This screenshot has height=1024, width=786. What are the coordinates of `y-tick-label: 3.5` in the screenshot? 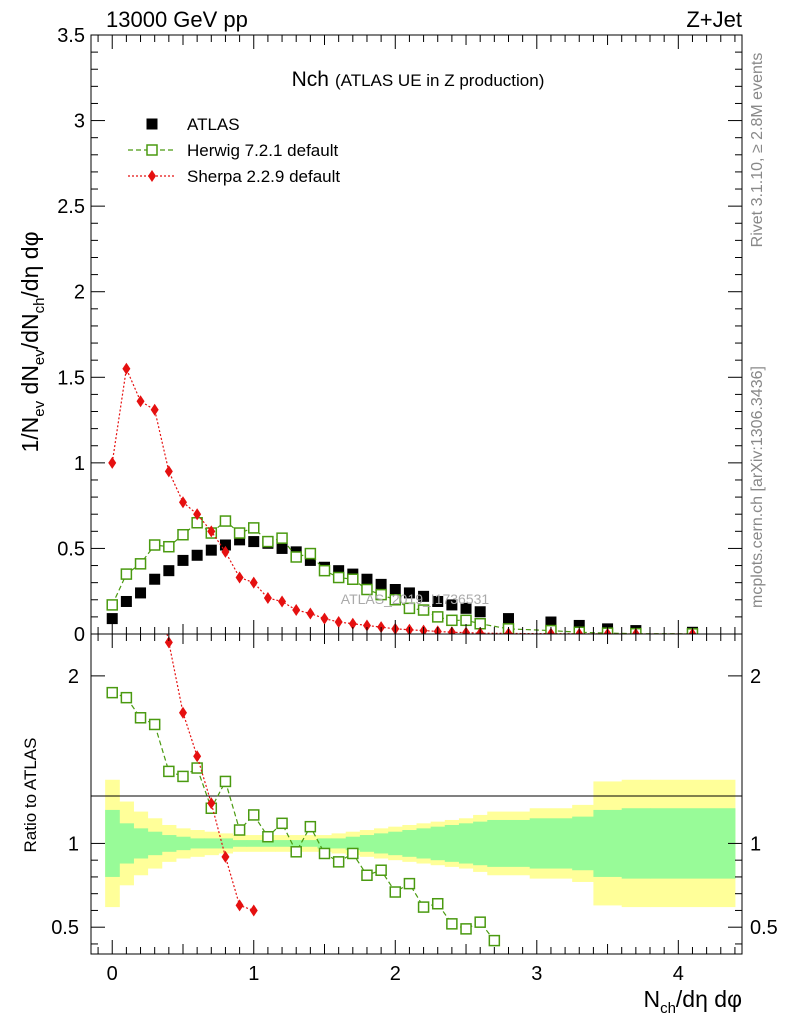 It's located at (71, 36).